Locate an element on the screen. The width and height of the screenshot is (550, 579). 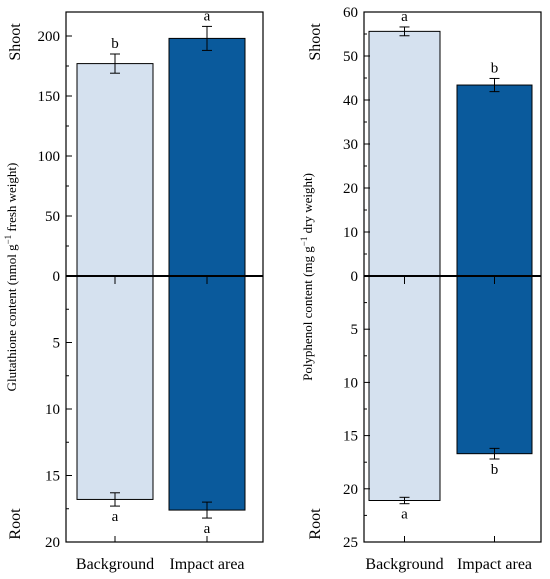
y-tick-label-shoot: 150 is located at coordinates (49, 97).